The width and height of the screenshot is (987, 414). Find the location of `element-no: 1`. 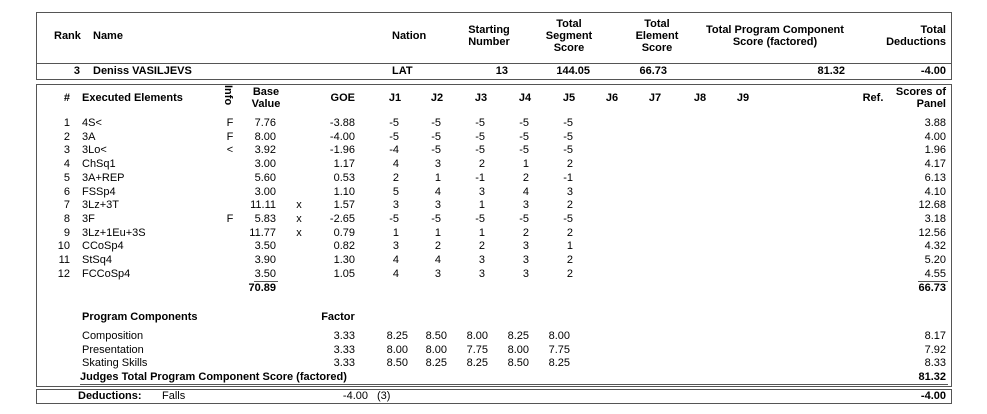

element-no: 1 is located at coordinates (66, 123).